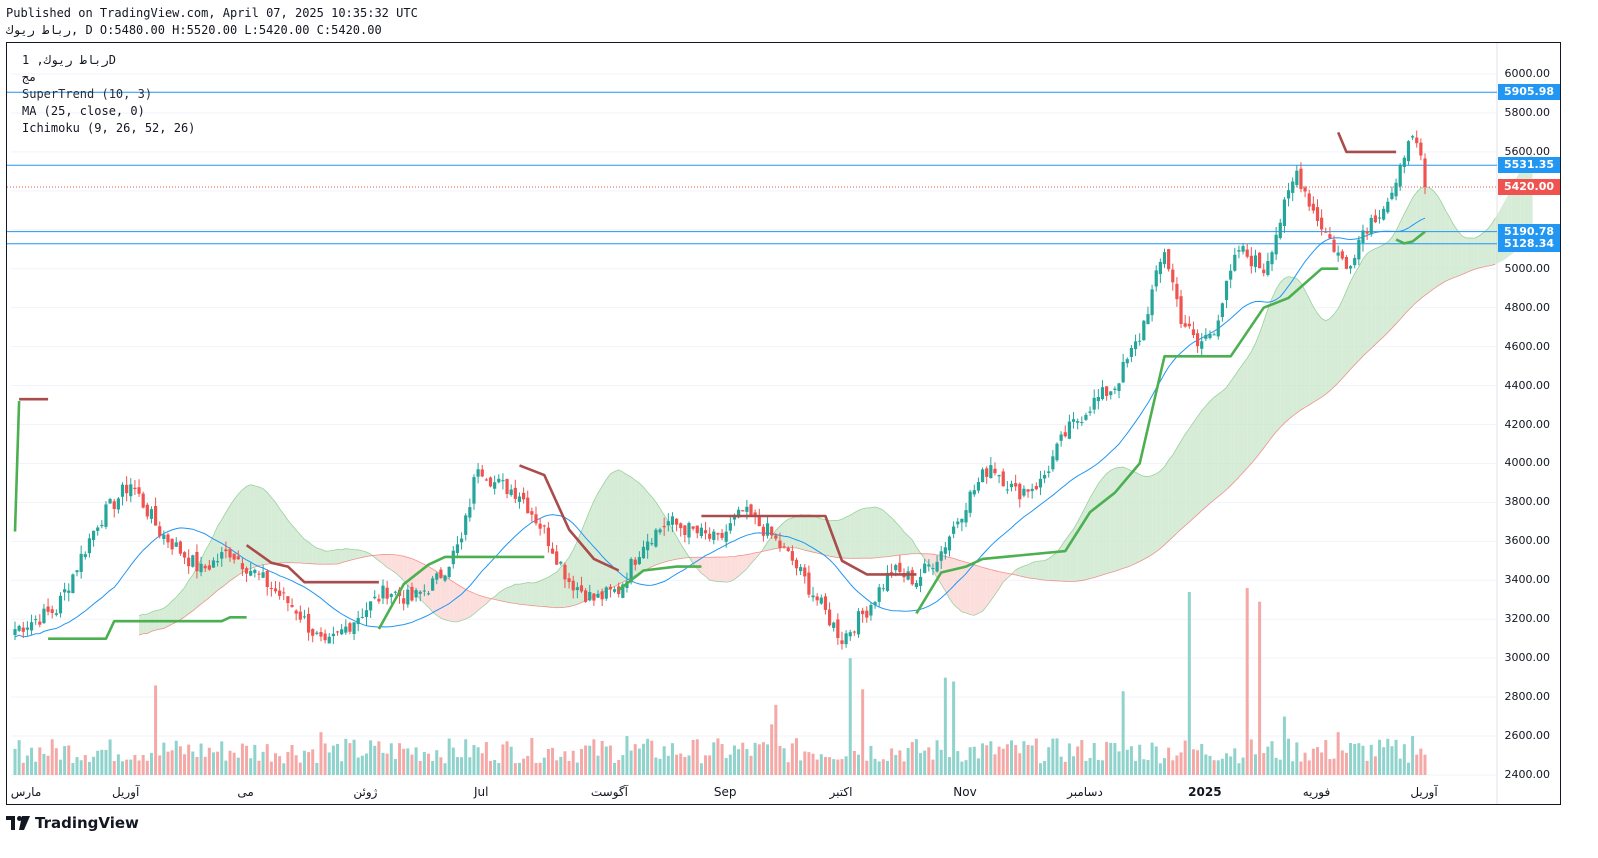 Image resolution: width=1598 pixels, height=858 pixels. I want to click on legend-ma: MA (25, close, 0), so click(83, 111).